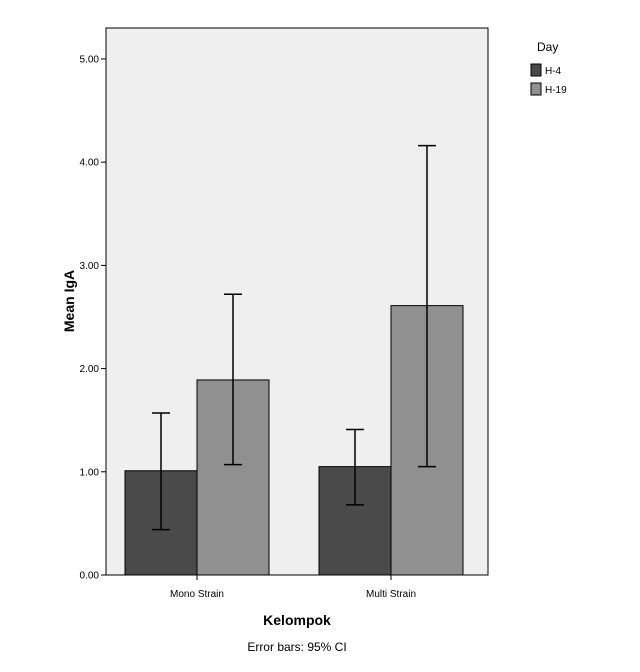  What do you see at coordinates (547, 47) in the screenshot?
I see `legend-title: Day` at bounding box center [547, 47].